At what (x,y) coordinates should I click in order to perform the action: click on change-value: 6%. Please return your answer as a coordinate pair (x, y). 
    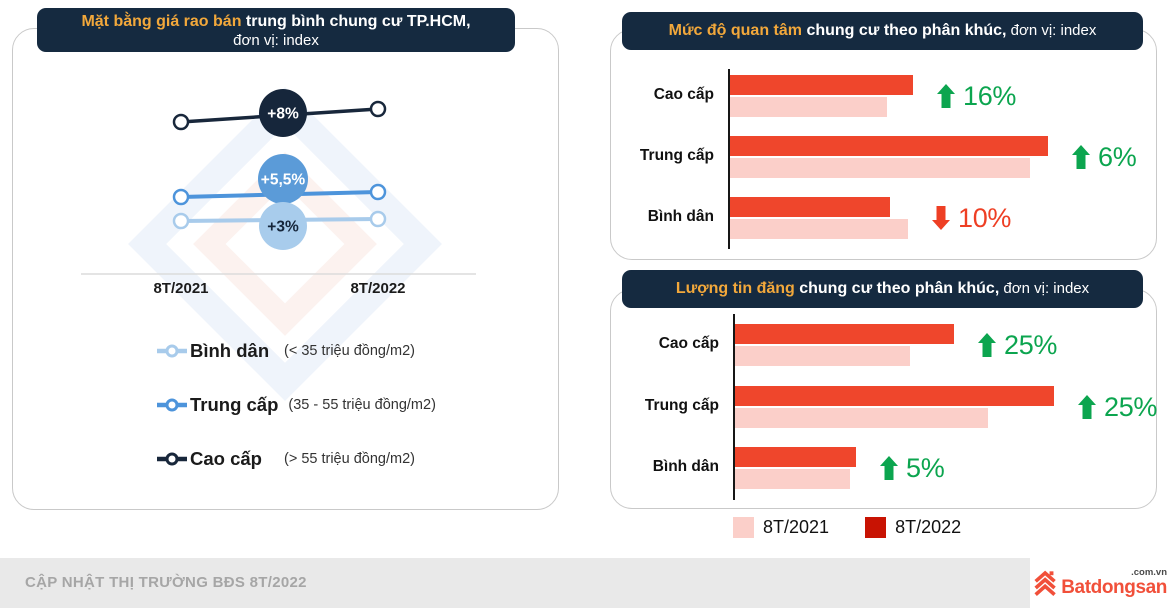
    Looking at the image, I should click on (1117, 156).